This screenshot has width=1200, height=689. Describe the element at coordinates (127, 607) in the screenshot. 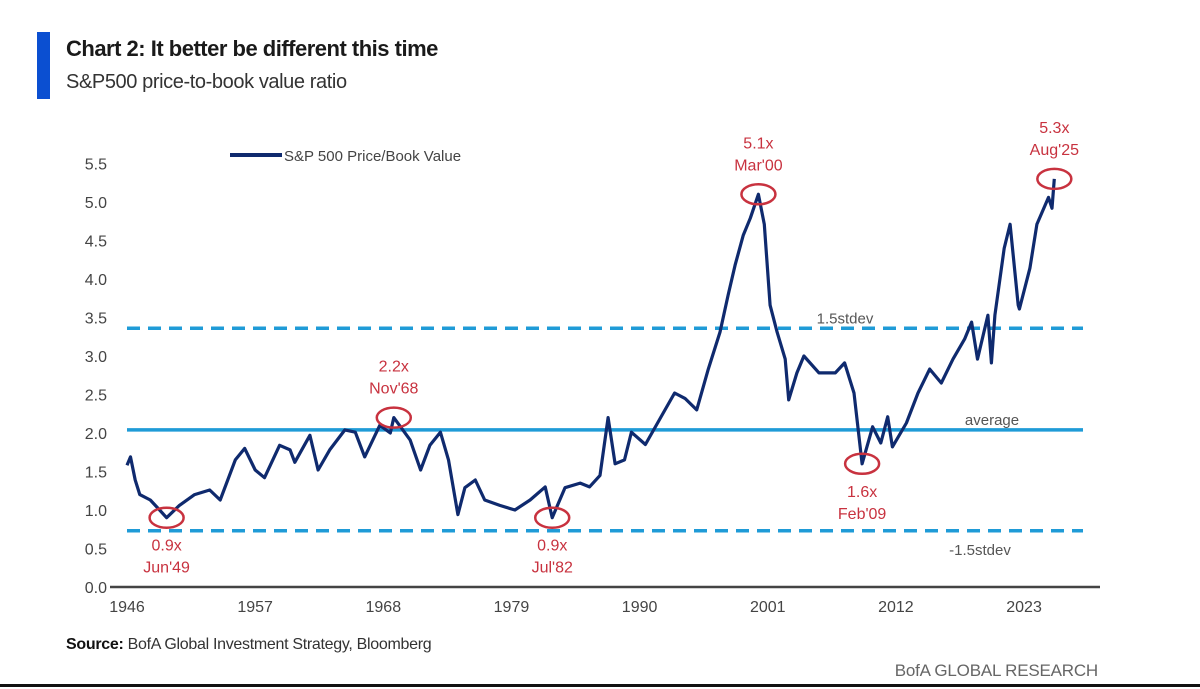

I see `x-tick-label: 1946` at that location.